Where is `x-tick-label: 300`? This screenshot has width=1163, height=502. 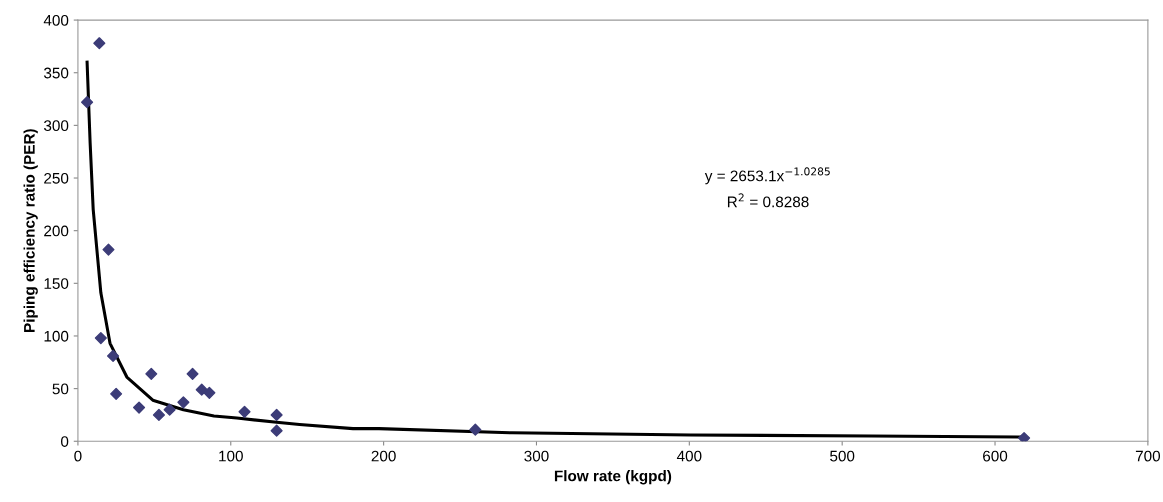 x-tick-label: 300 is located at coordinates (536, 456).